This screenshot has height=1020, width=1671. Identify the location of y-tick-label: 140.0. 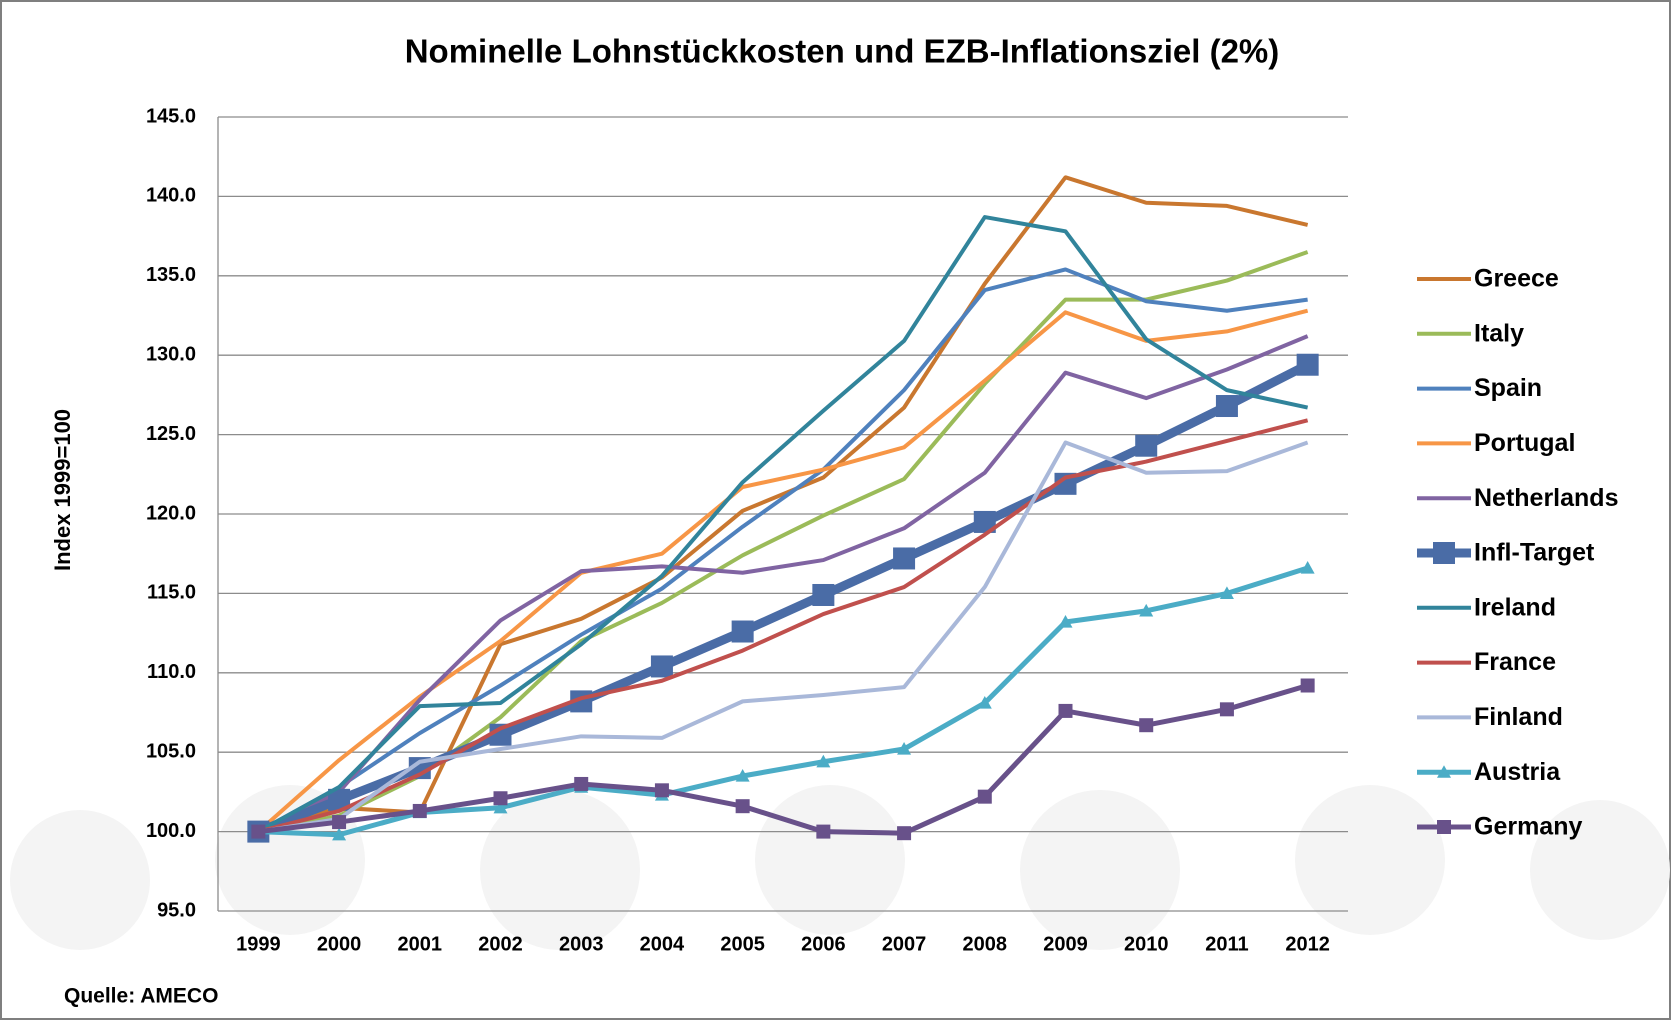
(171, 196).